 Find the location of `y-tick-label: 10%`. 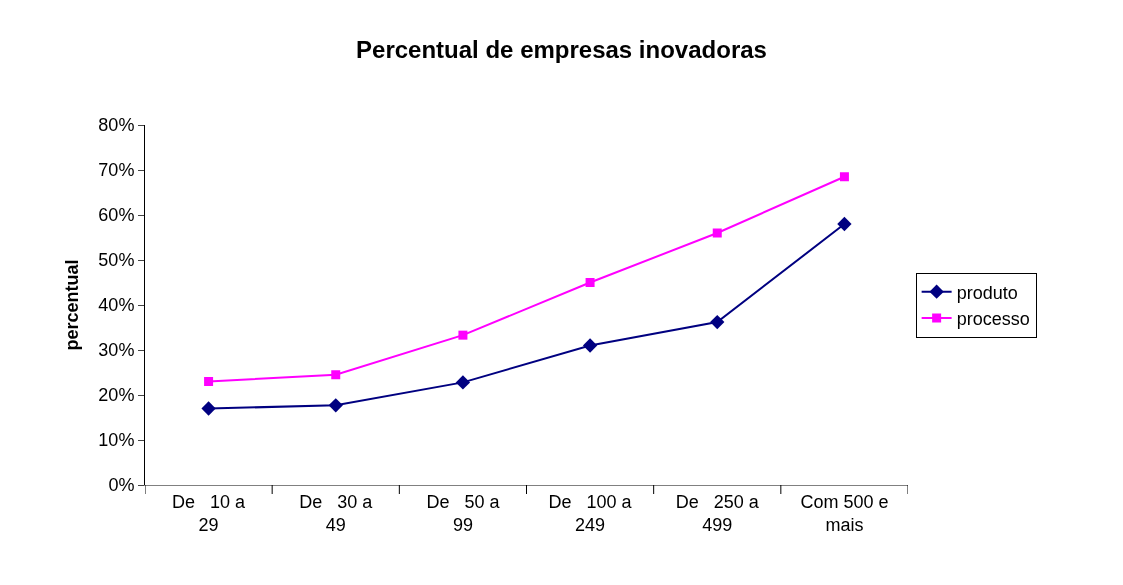

y-tick-label: 10% is located at coordinates (116, 440).